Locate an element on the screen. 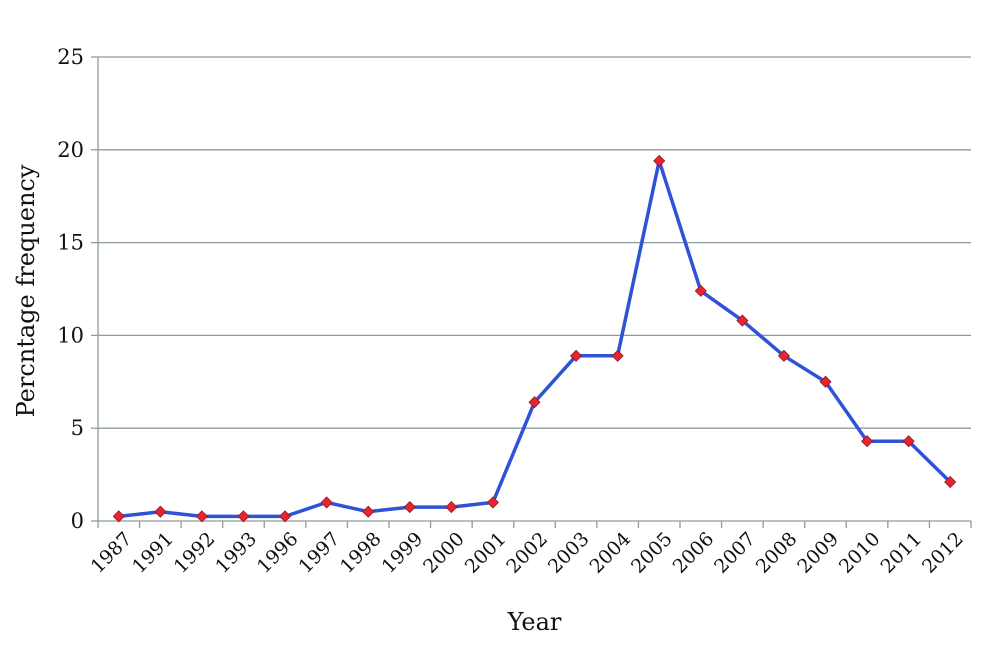  x-tick-label: 2009 is located at coordinates (818, 553).